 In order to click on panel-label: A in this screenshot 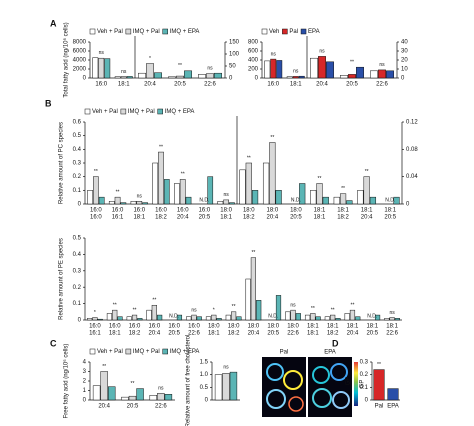, I will do `click(53, 23)`.